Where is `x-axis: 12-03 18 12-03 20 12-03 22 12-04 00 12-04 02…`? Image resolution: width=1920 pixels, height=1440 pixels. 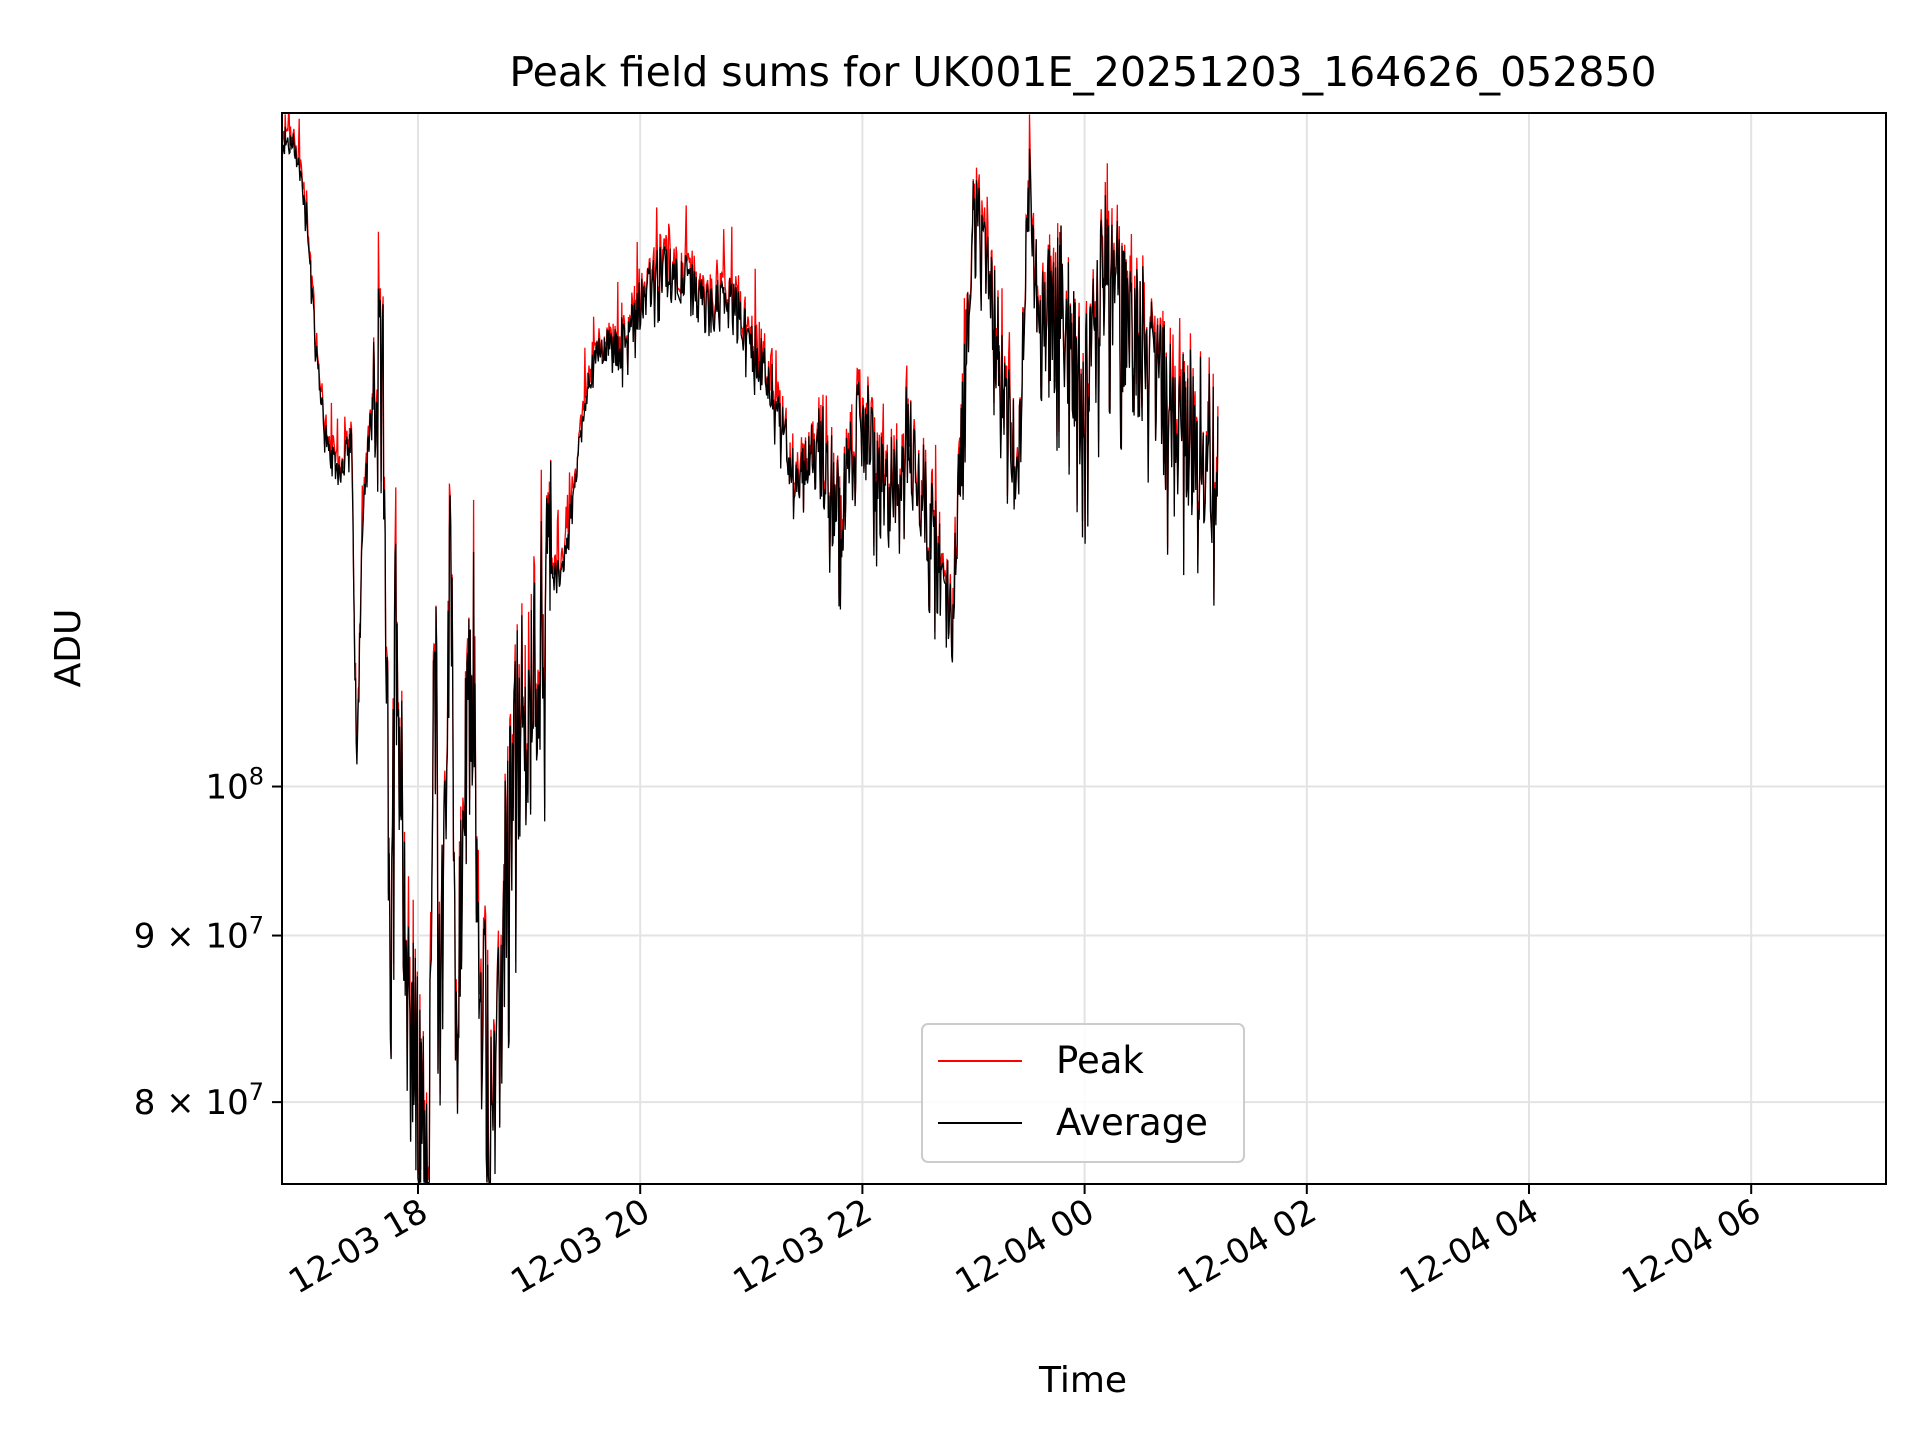
x-axis: 12-03 18 12-03 20 12-03 22 12-04 00 12-04 02… is located at coordinates (1025, 1243).